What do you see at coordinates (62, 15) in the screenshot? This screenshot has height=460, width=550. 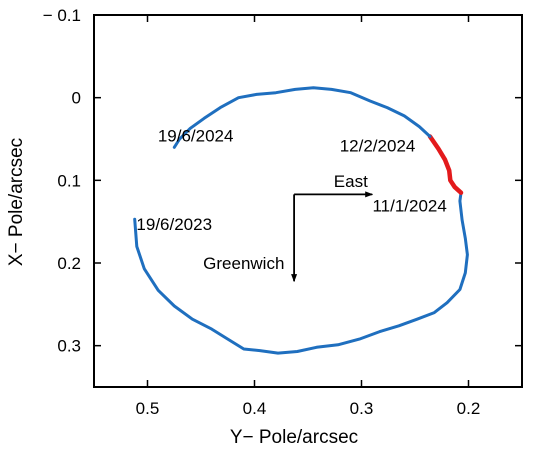 I see `y-tick-label: − 0.1` at bounding box center [62, 15].